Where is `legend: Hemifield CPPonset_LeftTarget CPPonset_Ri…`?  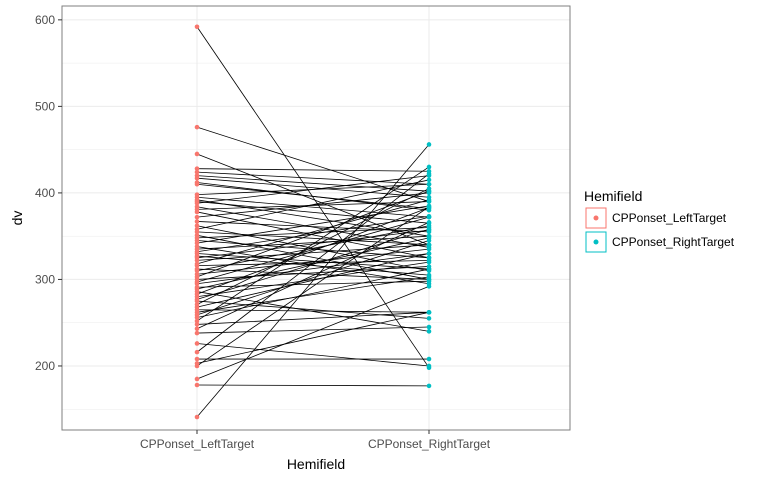
legend: Hemifield CPPonset_LeftTarget CPPonset_Ri… is located at coordinates (659, 220).